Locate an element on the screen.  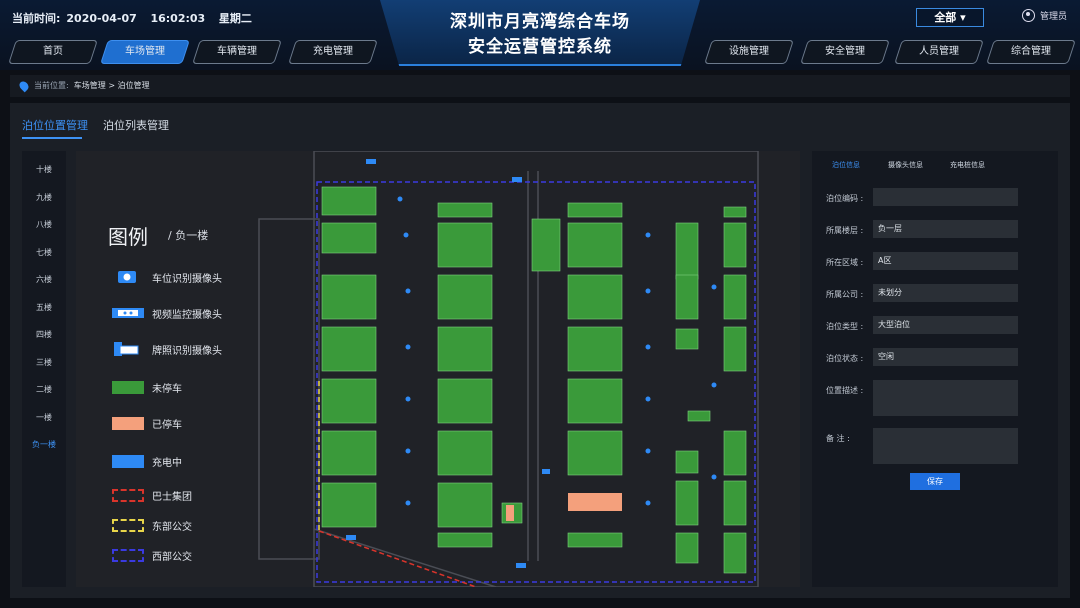
save-button: 保存 is located at coordinates (935, 481).